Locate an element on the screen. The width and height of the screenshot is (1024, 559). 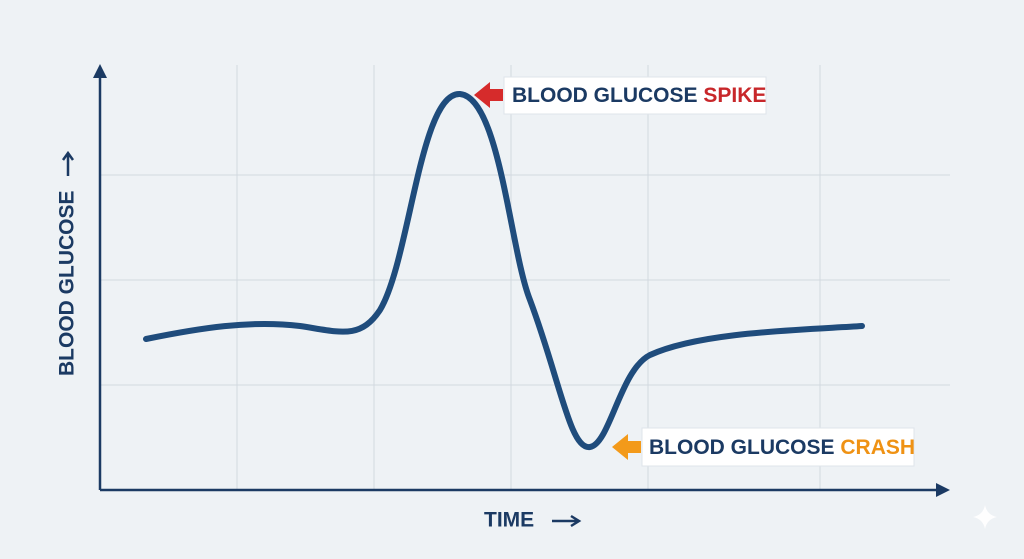
x-label-arrow is located at coordinates (567, 521).